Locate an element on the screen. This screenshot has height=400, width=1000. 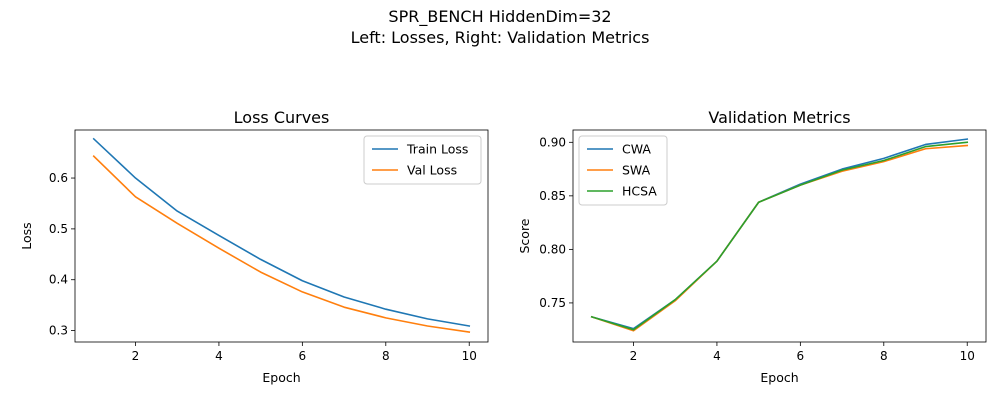
figure-title-line1: SPR_BENCH HiddenDim=32 is located at coordinates (499, 17).